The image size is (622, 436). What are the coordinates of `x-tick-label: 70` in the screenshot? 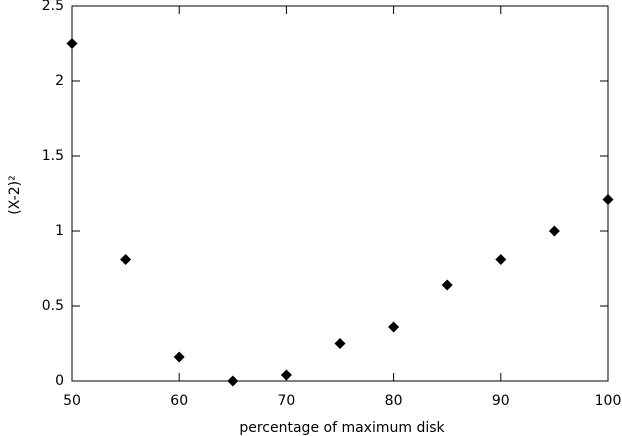 It's located at (286, 401).